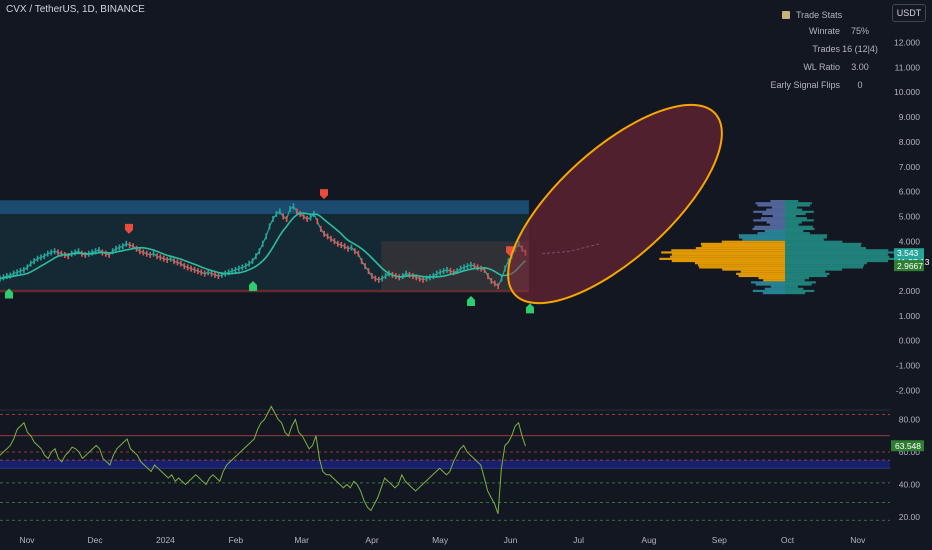  What do you see at coordinates (511, 540) in the screenshot?
I see `x-tick-label: Jun` at bounding box center [511, 540].